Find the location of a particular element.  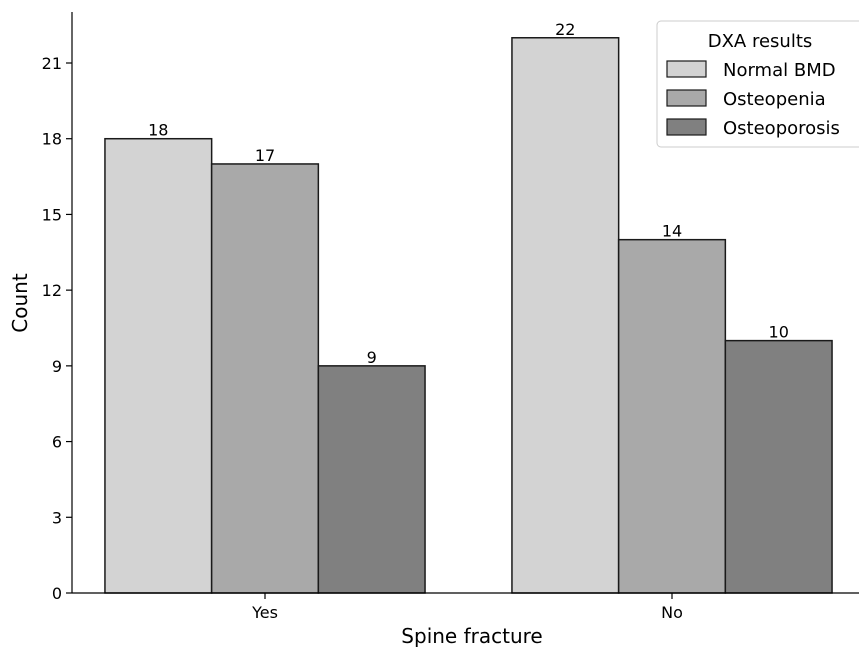

bar-normal-bmd-yes is located at coordinates (158, 365).